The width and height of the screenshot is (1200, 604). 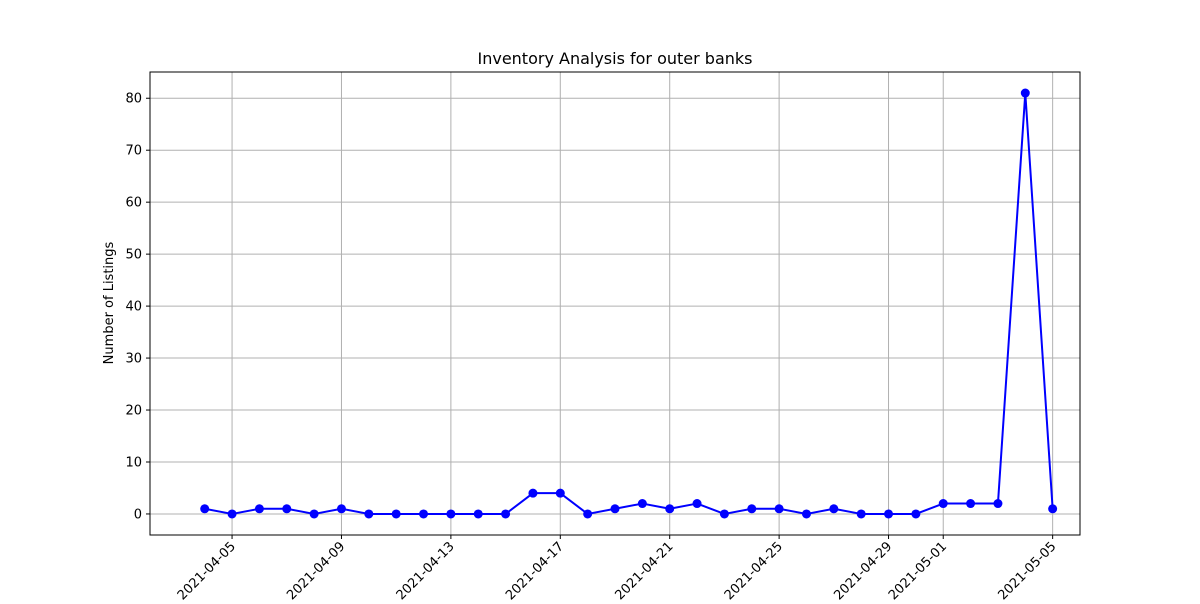 What do you see at coordinates (133, 411) in the screenshot?
I see `y-tick-label: 20` at bounding box center [133, 411].